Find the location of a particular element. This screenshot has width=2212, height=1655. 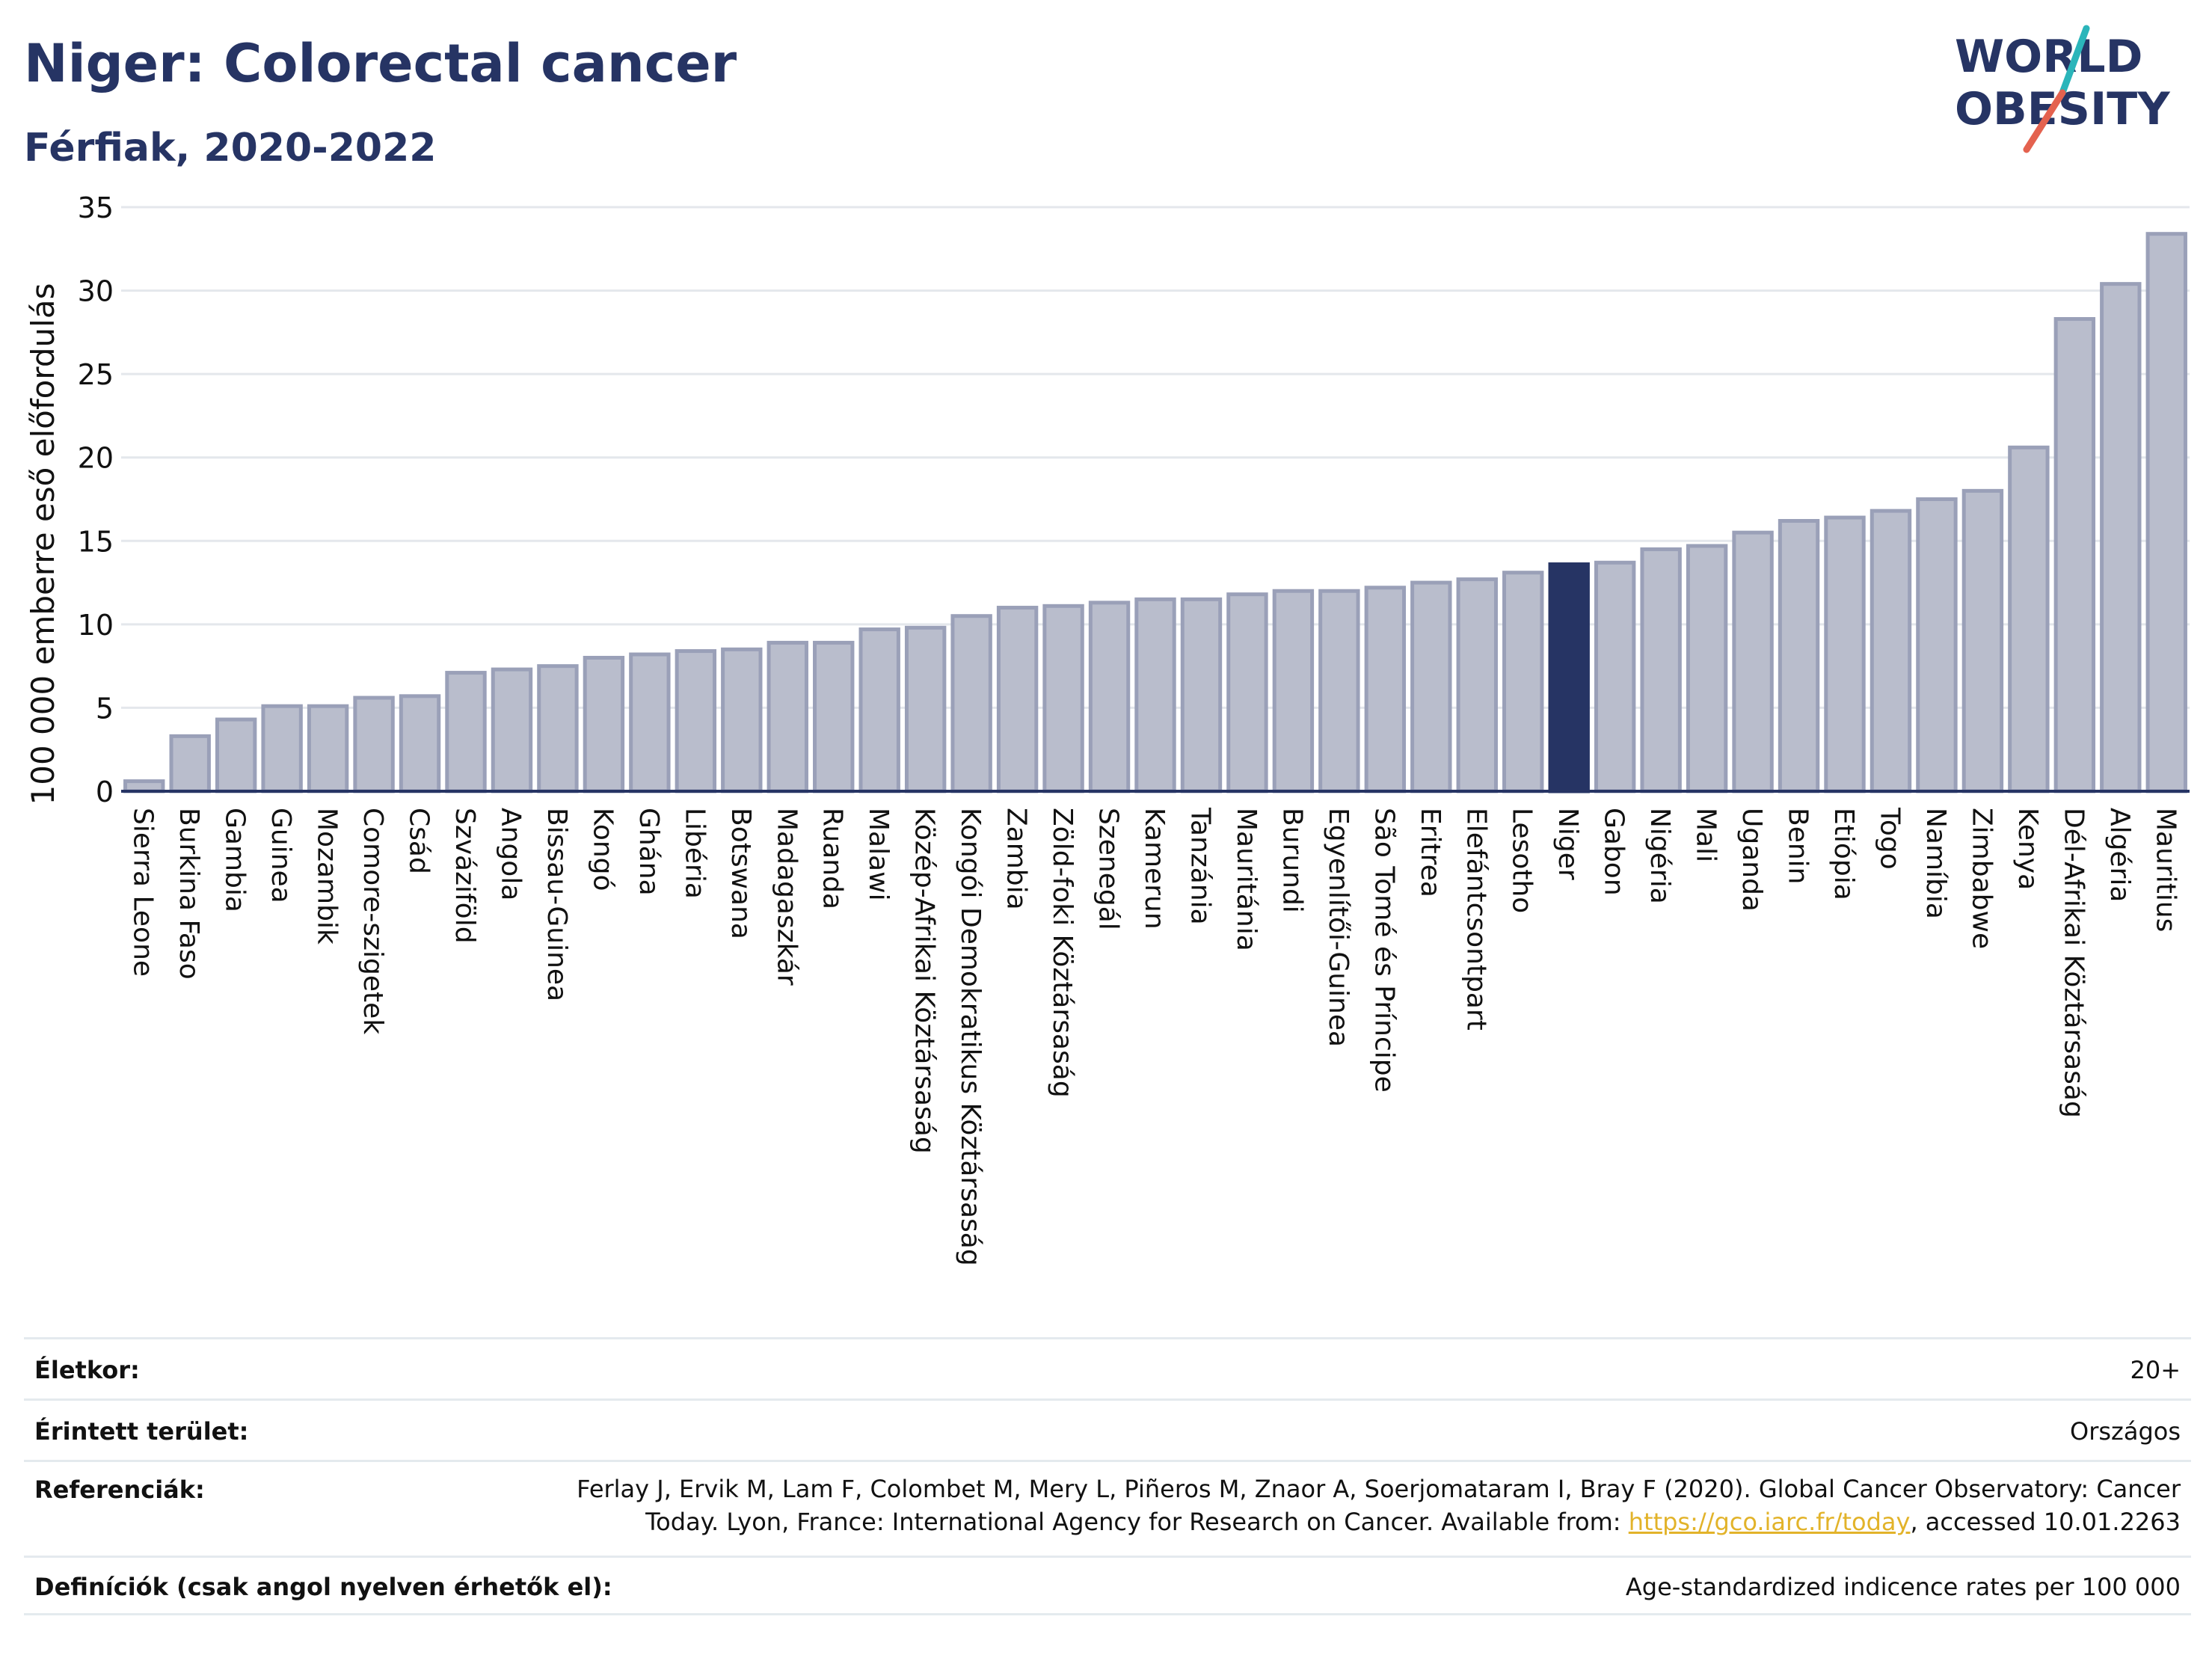

area-value: Országos is located at coordinates (2125, 1431).